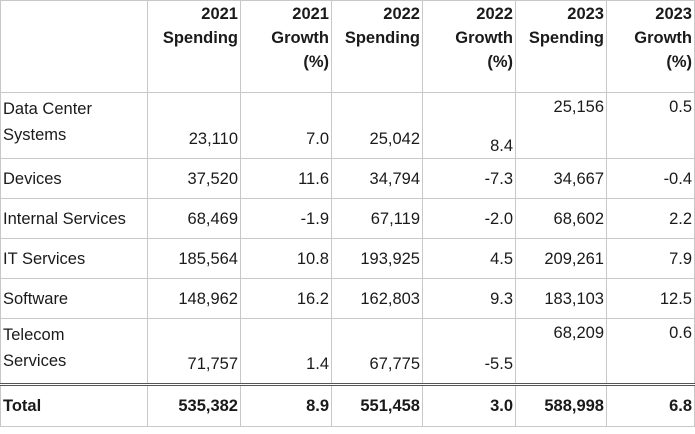 The width and height of the screenshot is (695, 434). What do you see at coordinates (469, 405) in the screenshot?
I see `total-2022-growth: 3.0` at bounding box center [469, 405].